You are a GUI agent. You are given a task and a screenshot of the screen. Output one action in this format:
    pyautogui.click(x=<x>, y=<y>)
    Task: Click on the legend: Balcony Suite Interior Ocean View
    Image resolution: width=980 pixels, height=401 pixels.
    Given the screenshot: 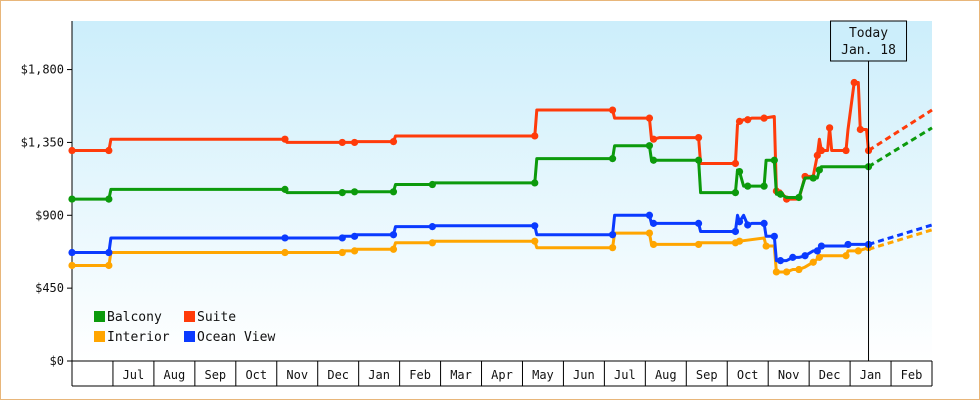 What is the action you would take?
    pyautogui.click(x=184, y=327)
    